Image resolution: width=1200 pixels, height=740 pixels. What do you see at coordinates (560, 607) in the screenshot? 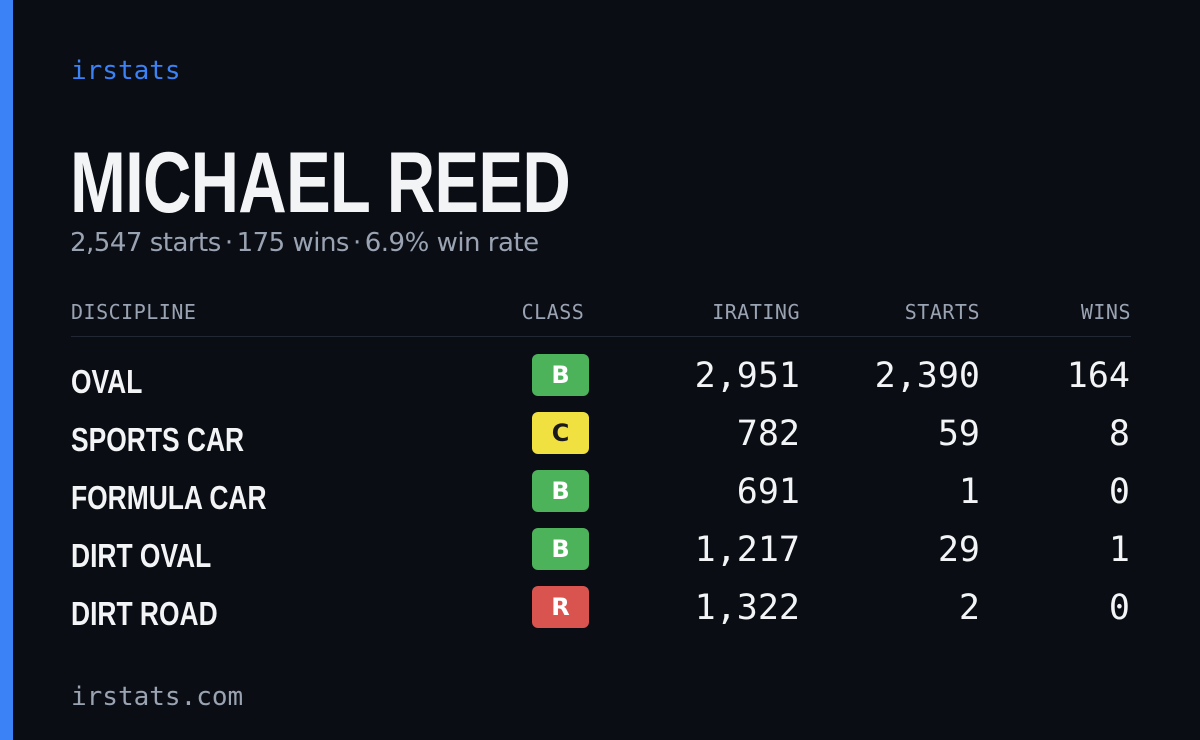
I see `class-badge: R` at bounding box center [560, 607].